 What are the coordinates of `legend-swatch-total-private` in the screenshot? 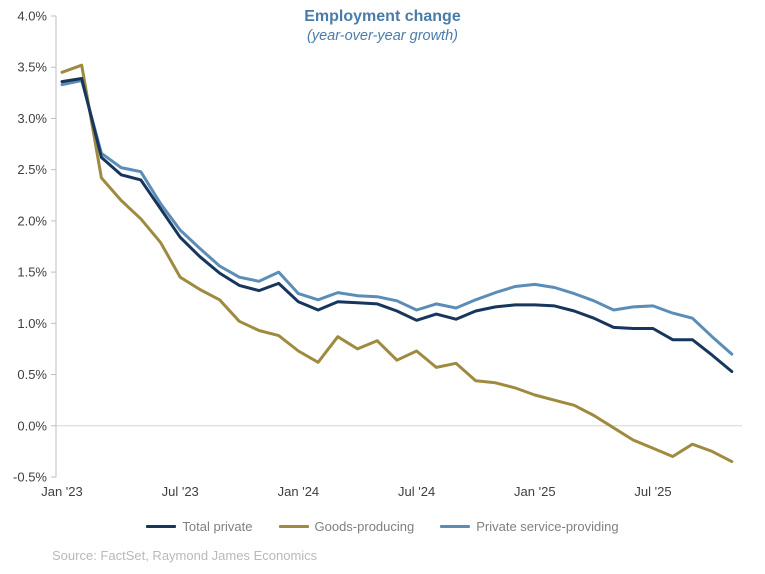 It's located at (161, 526).